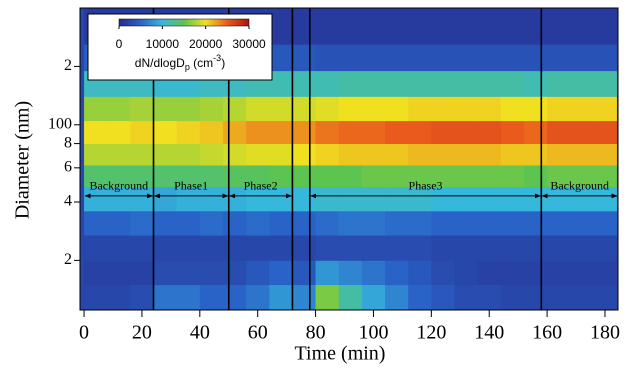  I want to click on x-tick-label: 40, so click(200, 333).